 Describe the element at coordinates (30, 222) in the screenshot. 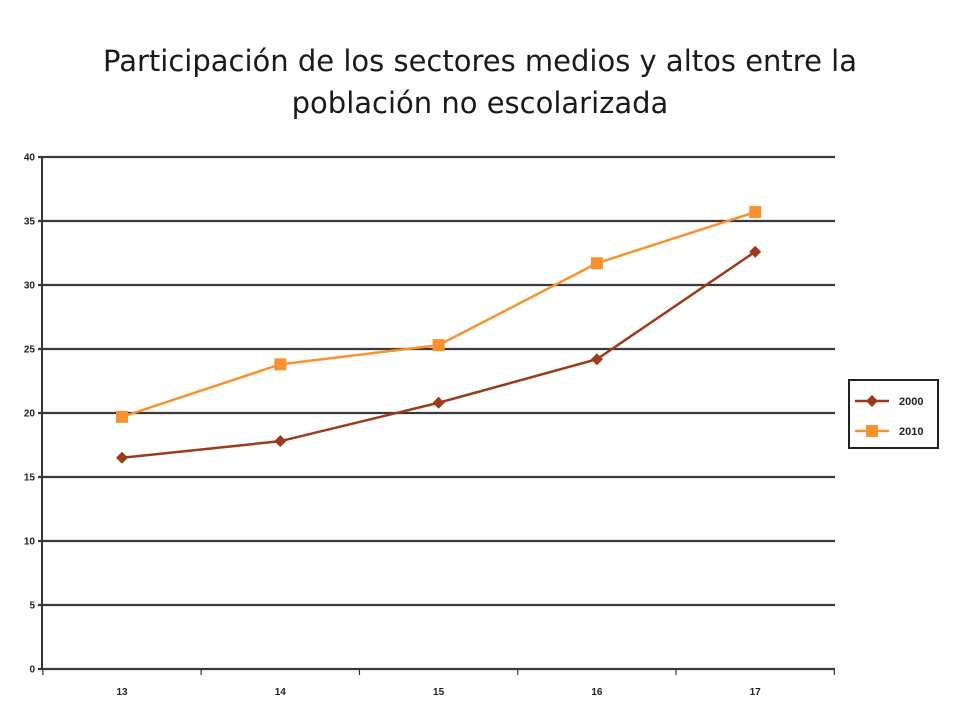

I see `y-tick-label-35: 35` at that location.